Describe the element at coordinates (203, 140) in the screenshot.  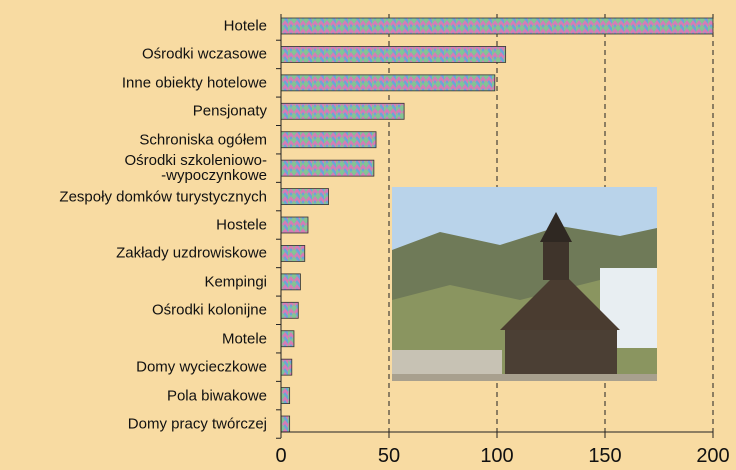
I see `y-tick-label: Schroniska ogółem` at that location.